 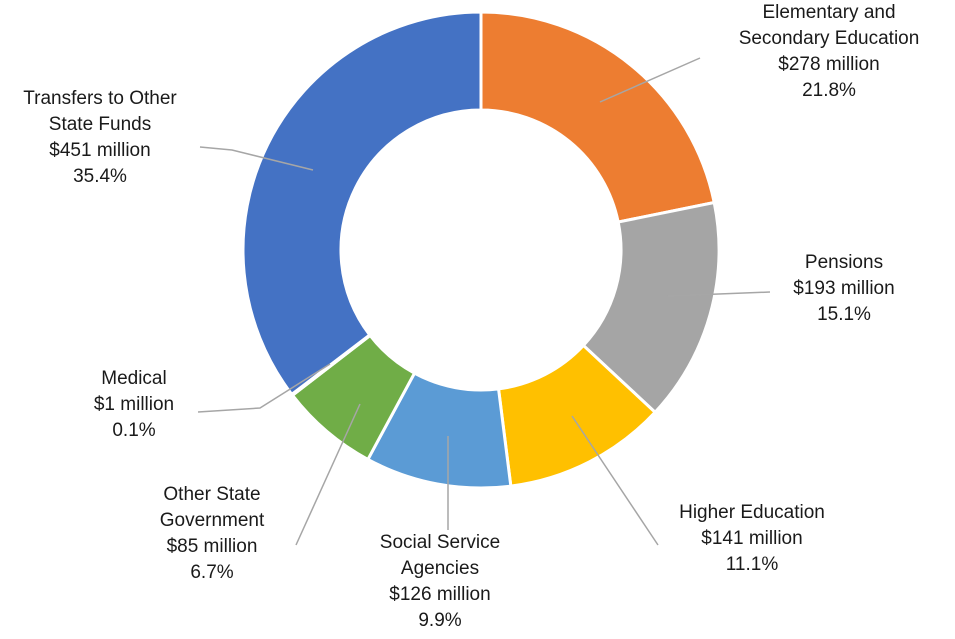 What do you see at coordinates (133, 378) in the screenshot?
I see `label-category: Medical` at bounding box center [133, 378].